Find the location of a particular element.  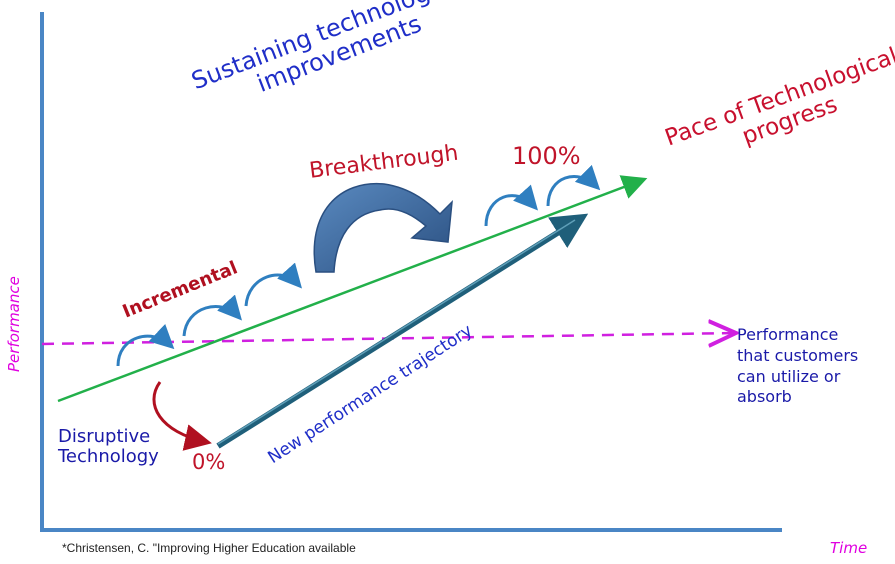

zero-percent-label: 0% is located at coordinates (209, 462).